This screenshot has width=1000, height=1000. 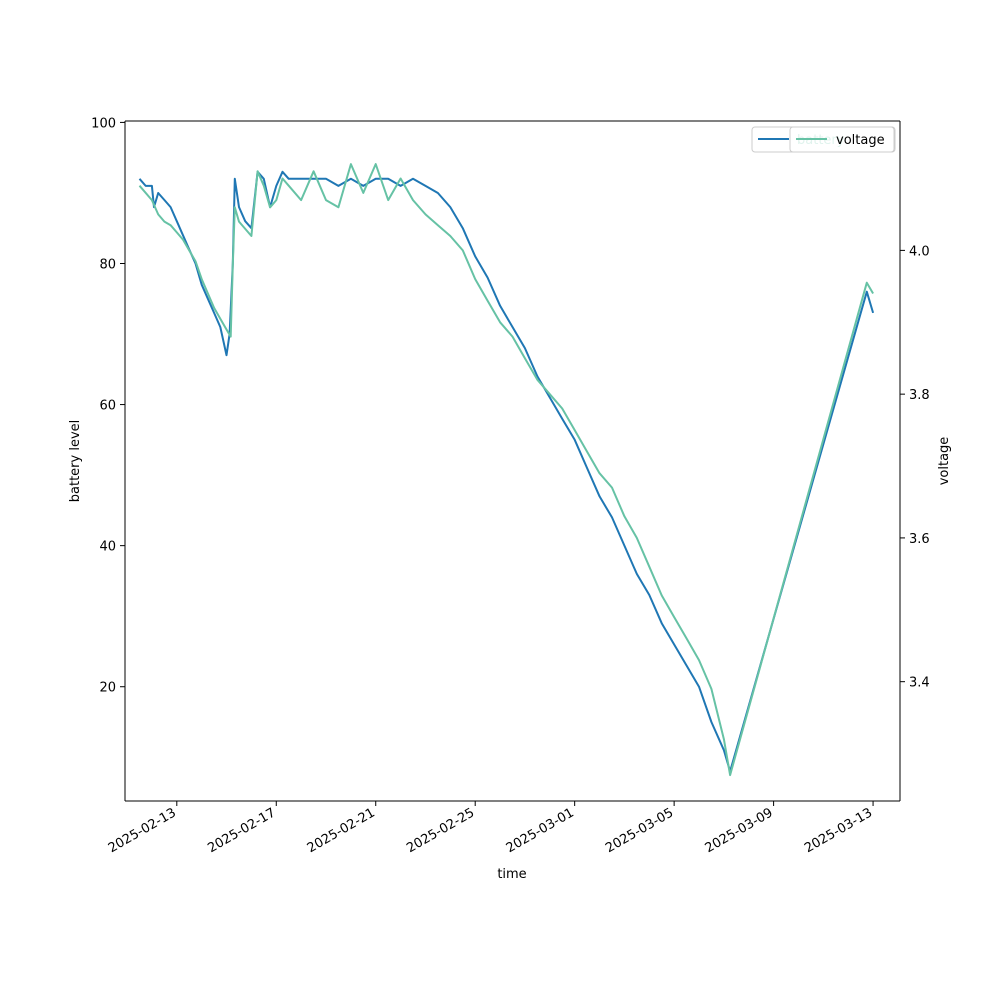 I want to click on x-tick-label: 2025-02-17, so click(x=241, y=830).